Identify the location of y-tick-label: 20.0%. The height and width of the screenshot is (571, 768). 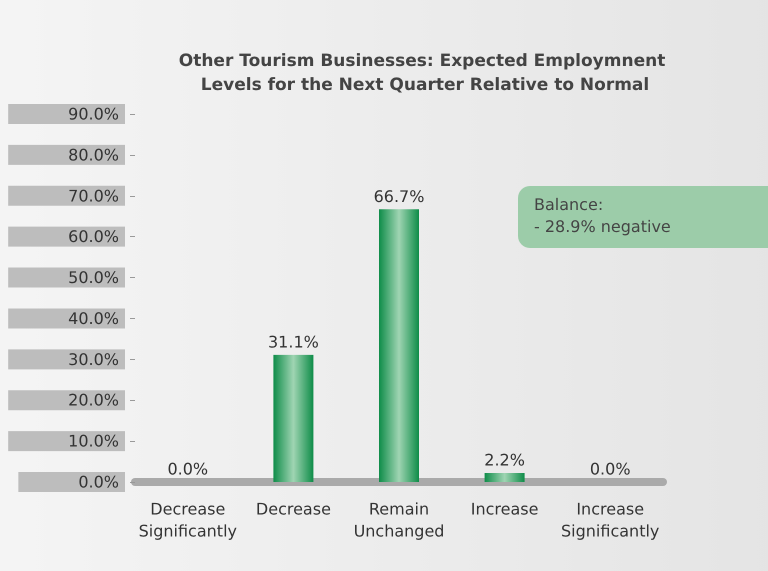
(93, 400).